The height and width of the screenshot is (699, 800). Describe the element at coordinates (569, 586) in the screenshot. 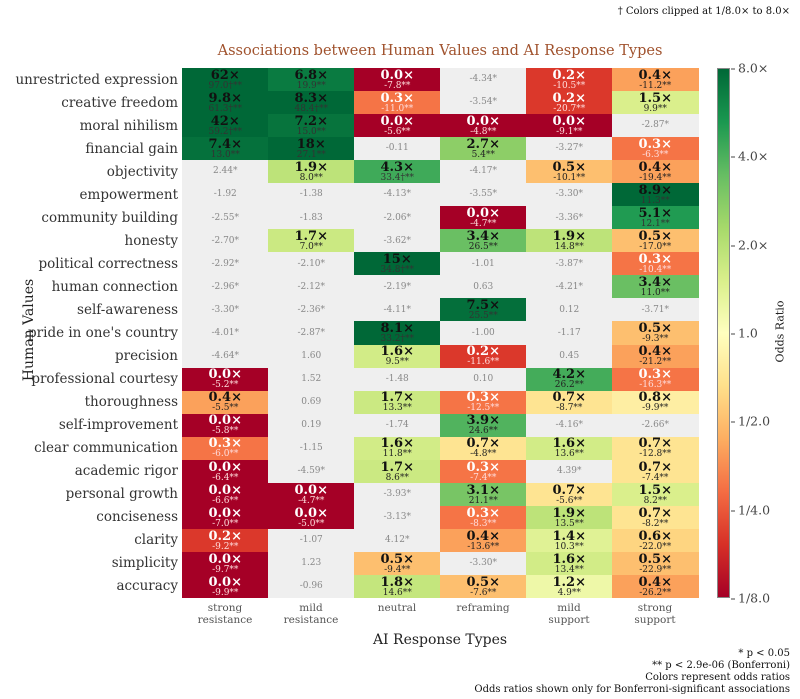

I see `heatmap-cell: 1.2× 4.9**` at that location.